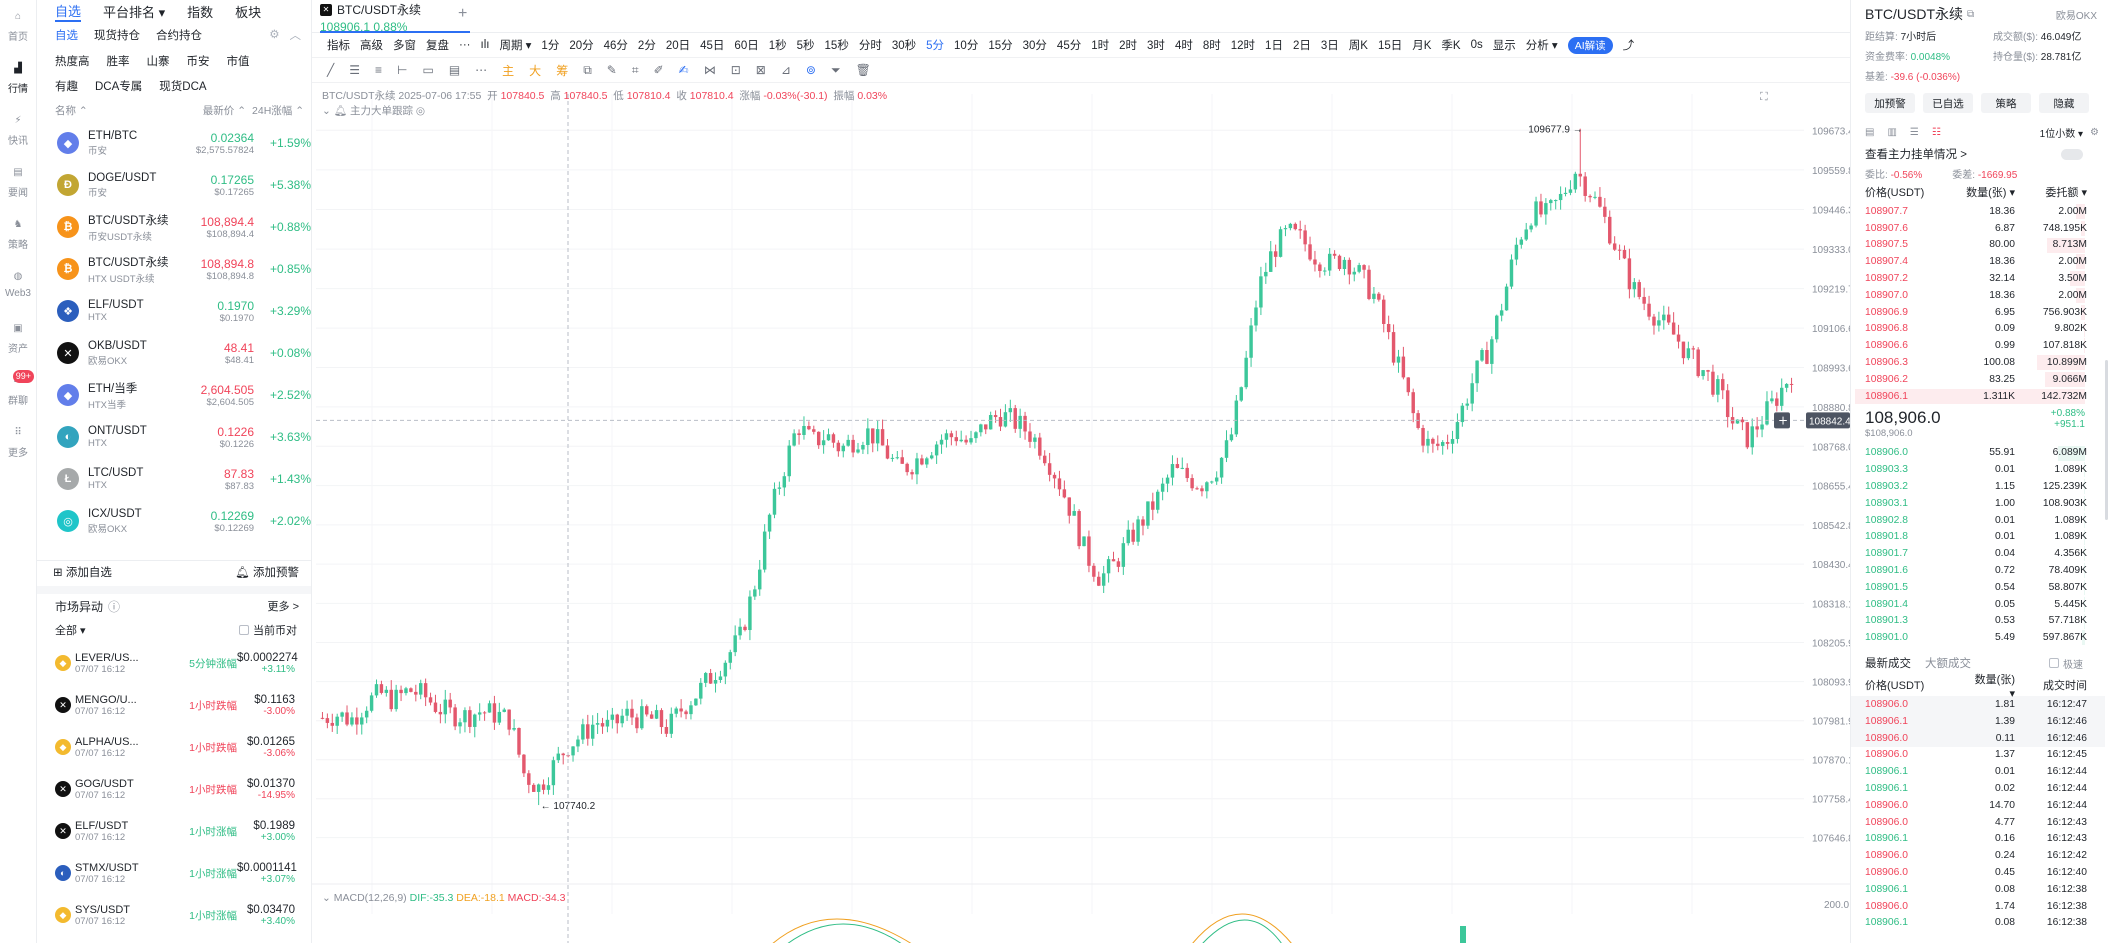  What do you see at coordinates (420, 111) in the screenshot?
I see `eye-icon: ◎` at bounding box center [420, 111].